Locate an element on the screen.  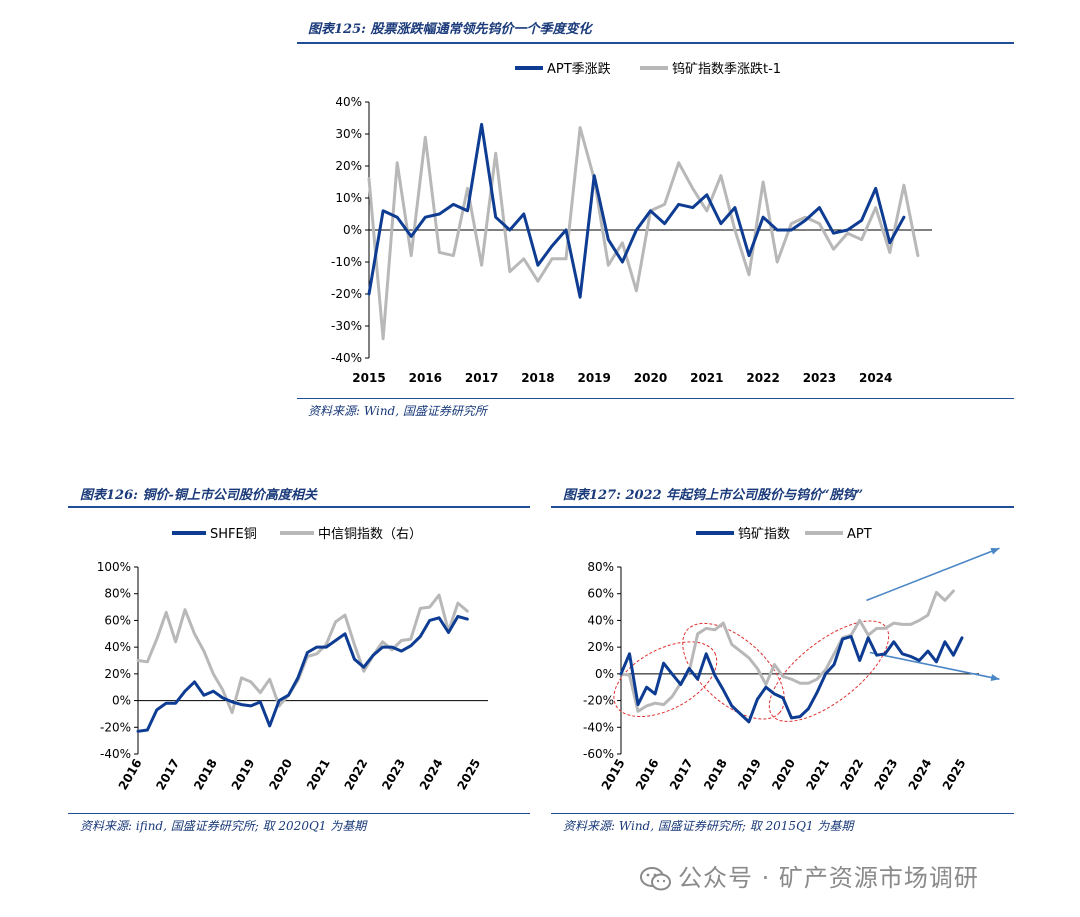
fig127-bottom-rule is located at coordinates (782, 813).